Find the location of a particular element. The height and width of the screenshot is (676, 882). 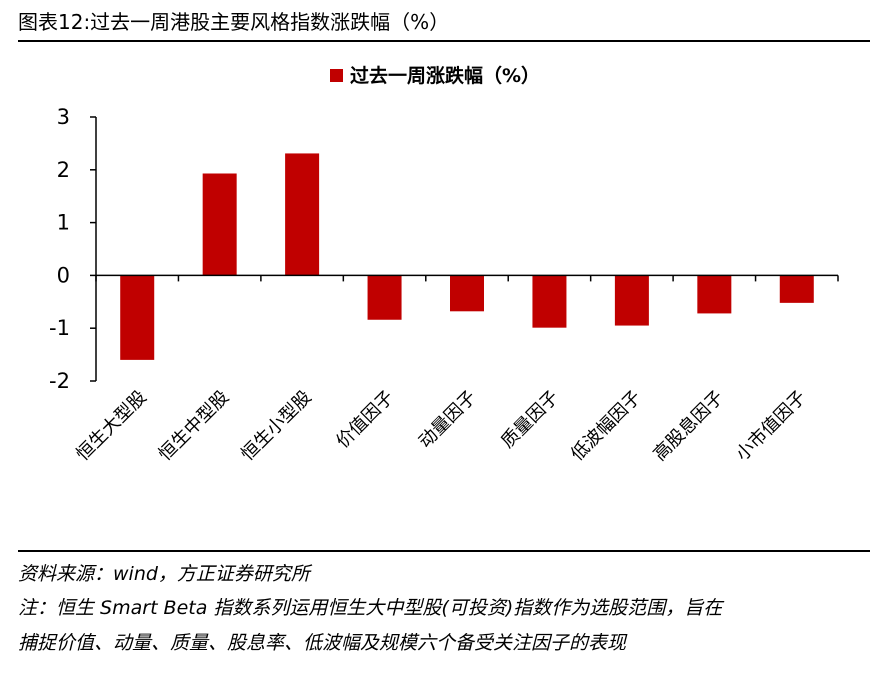

y-tick-label: 0 is located at coordinates (63, 275).